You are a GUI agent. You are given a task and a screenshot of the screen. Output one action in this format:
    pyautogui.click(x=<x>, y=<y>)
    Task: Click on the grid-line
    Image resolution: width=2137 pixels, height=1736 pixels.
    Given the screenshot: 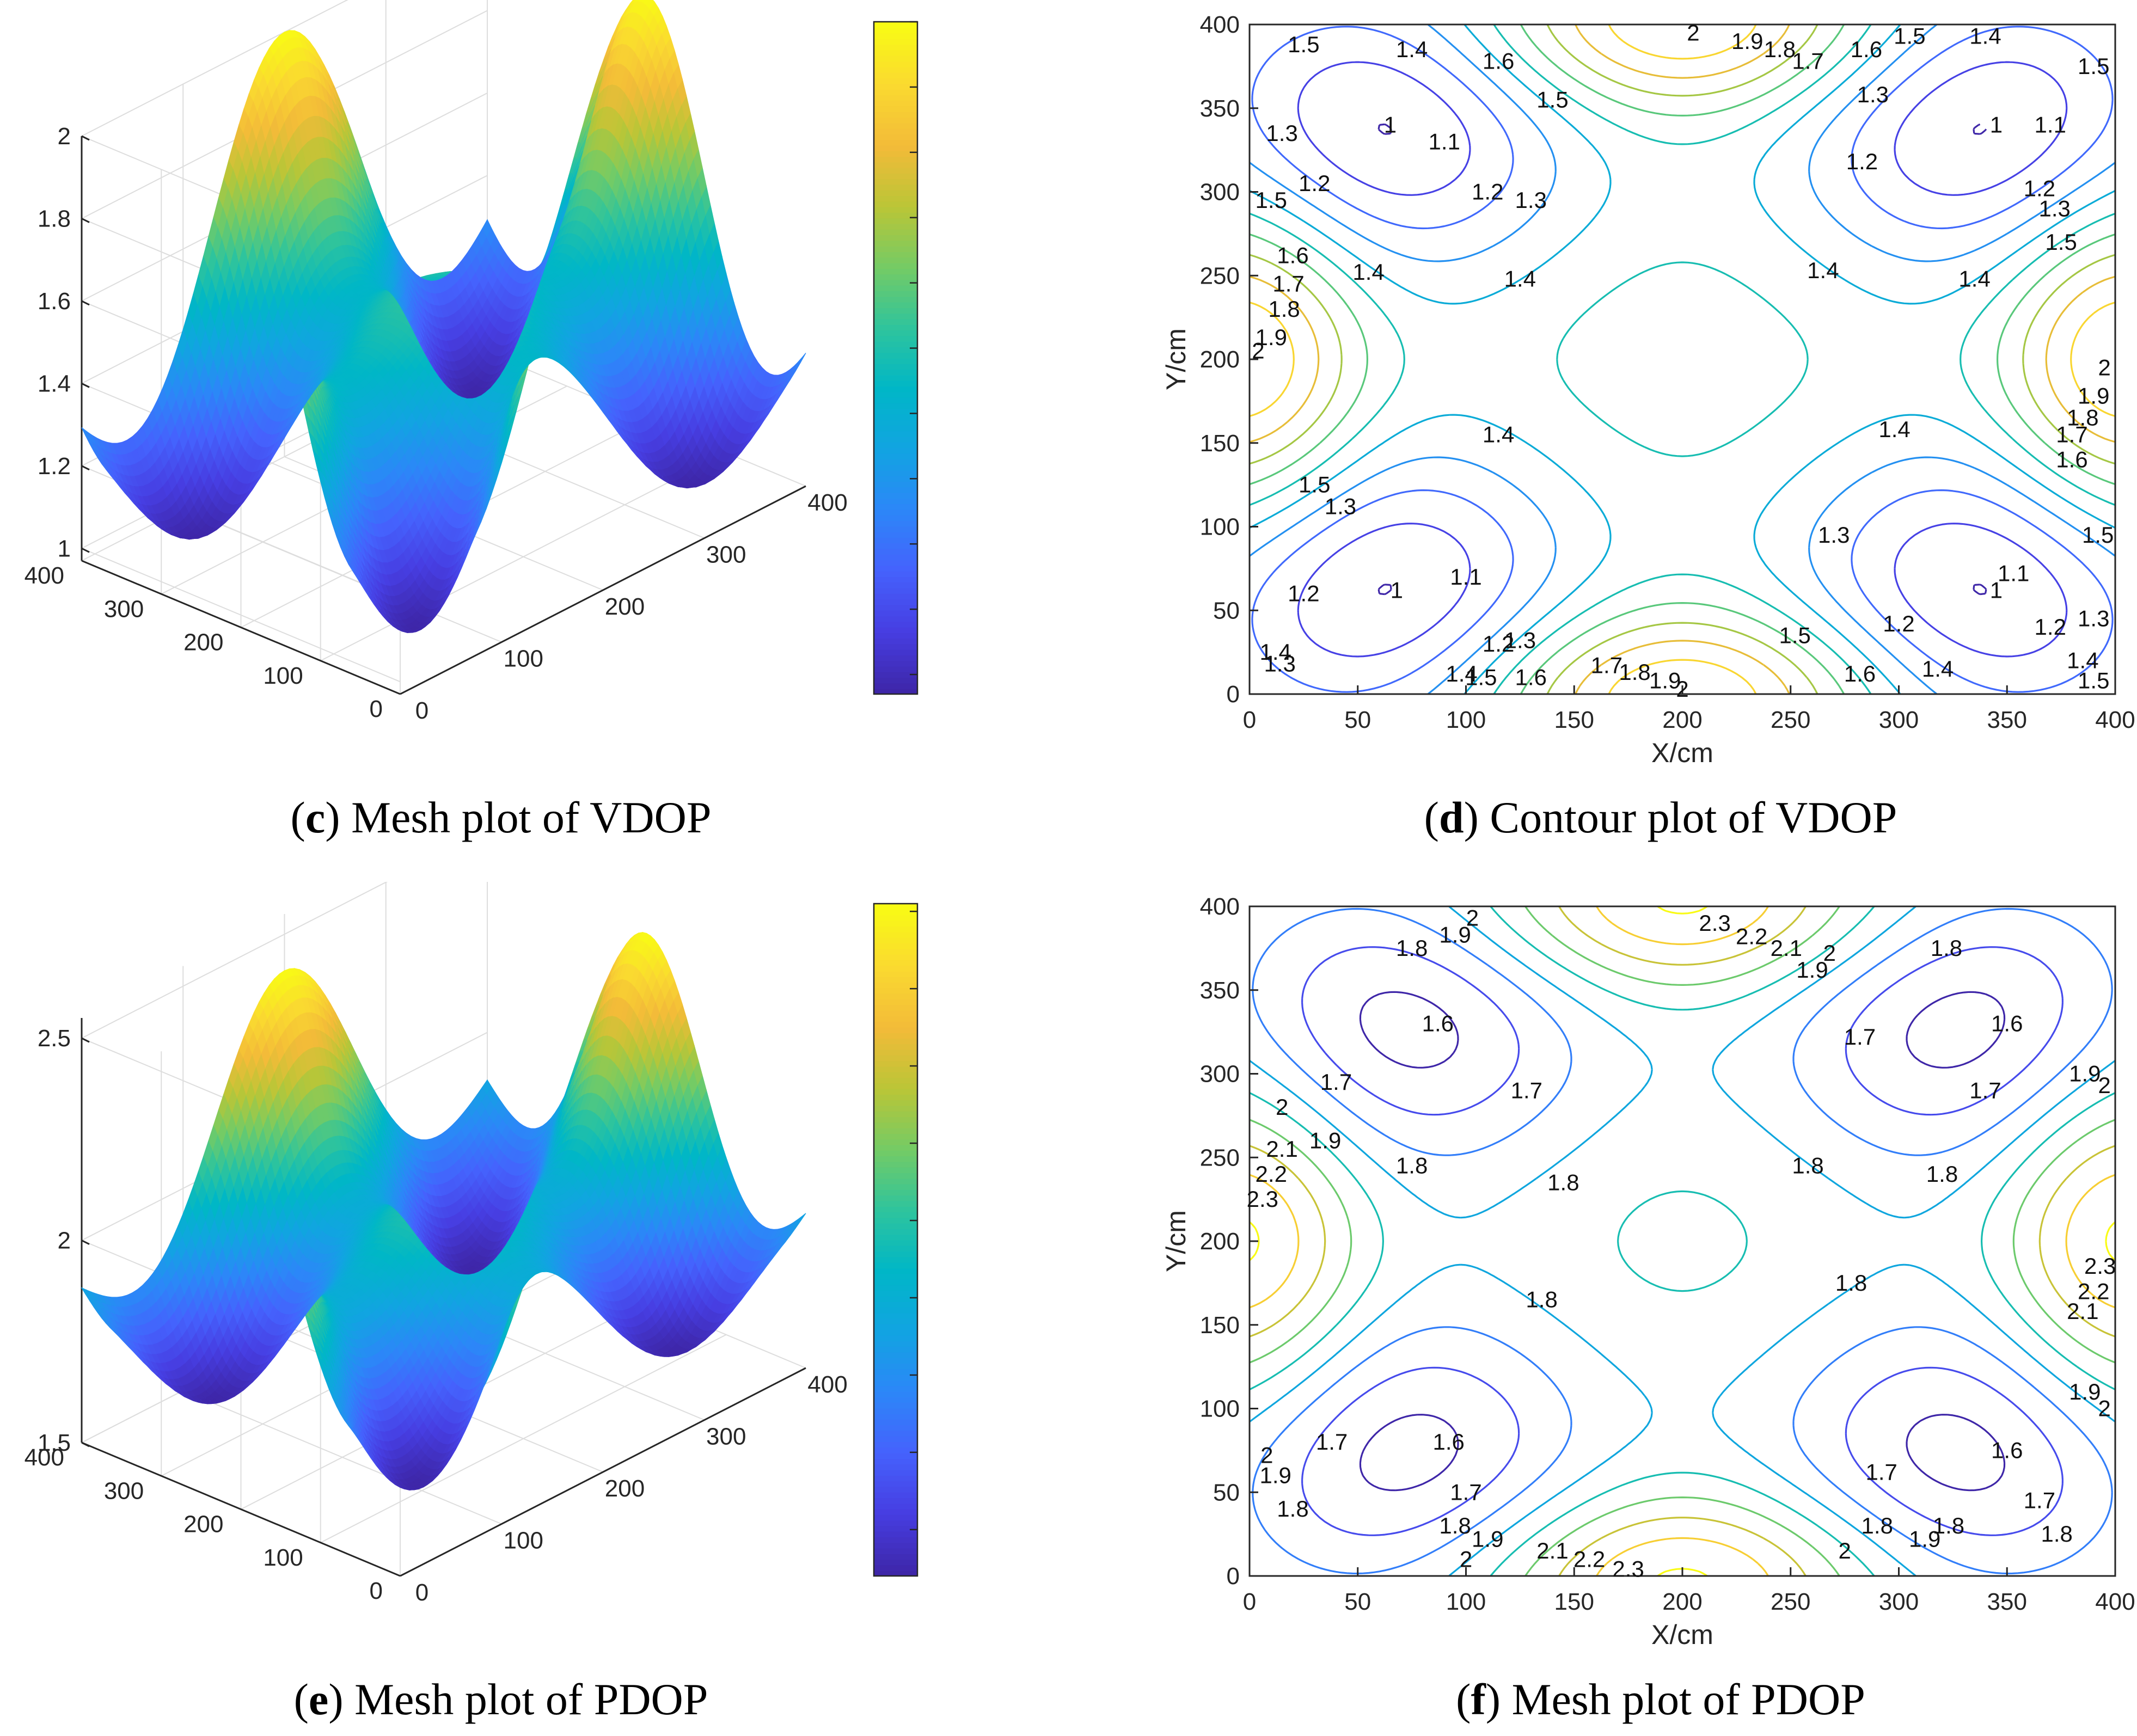 What is the action you would take?
    pyautogui.click(x=241, y=615)
    